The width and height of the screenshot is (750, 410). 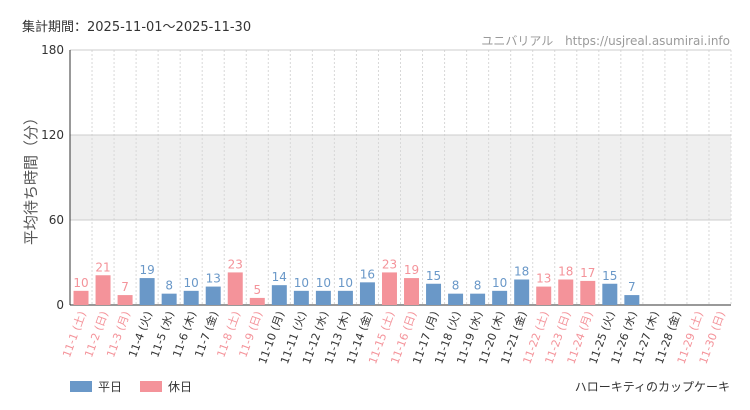 What do you see at coordinates (166, 386) in the screenshot?
I see `legend-item-holiday: 休日` at bounding box center [166, 386].